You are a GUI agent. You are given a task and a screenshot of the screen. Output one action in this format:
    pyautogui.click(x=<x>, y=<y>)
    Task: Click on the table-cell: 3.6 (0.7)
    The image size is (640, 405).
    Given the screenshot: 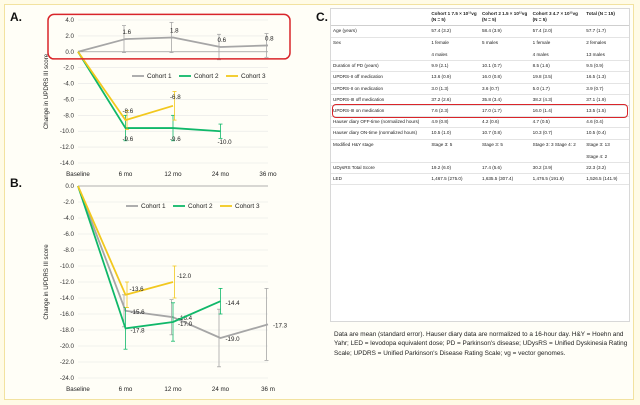 What is the action you would take?
    pyautogui.click(x=505, y=89)
    